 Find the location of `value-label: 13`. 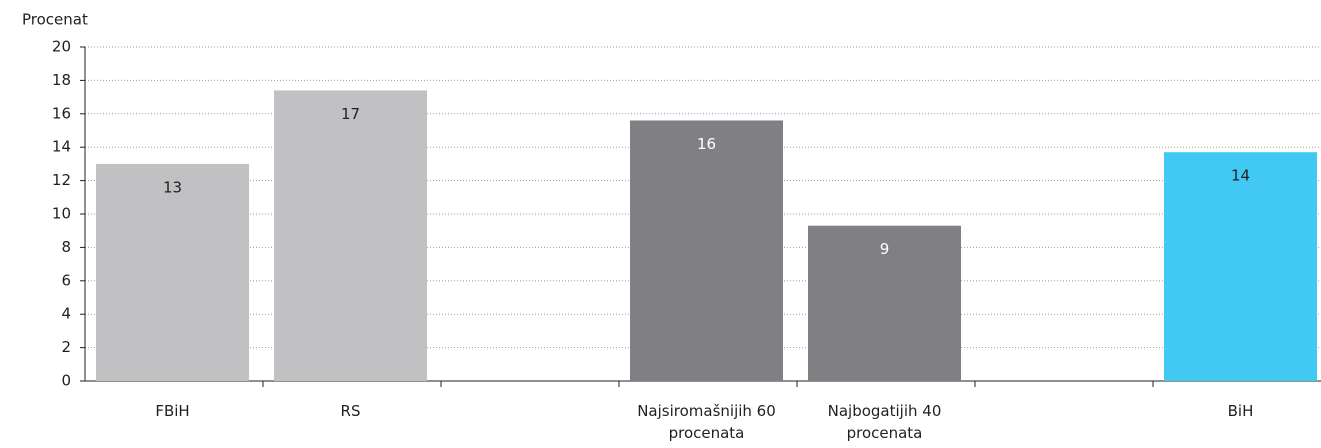

value-label: 13 is located at coordinates (172, 187).